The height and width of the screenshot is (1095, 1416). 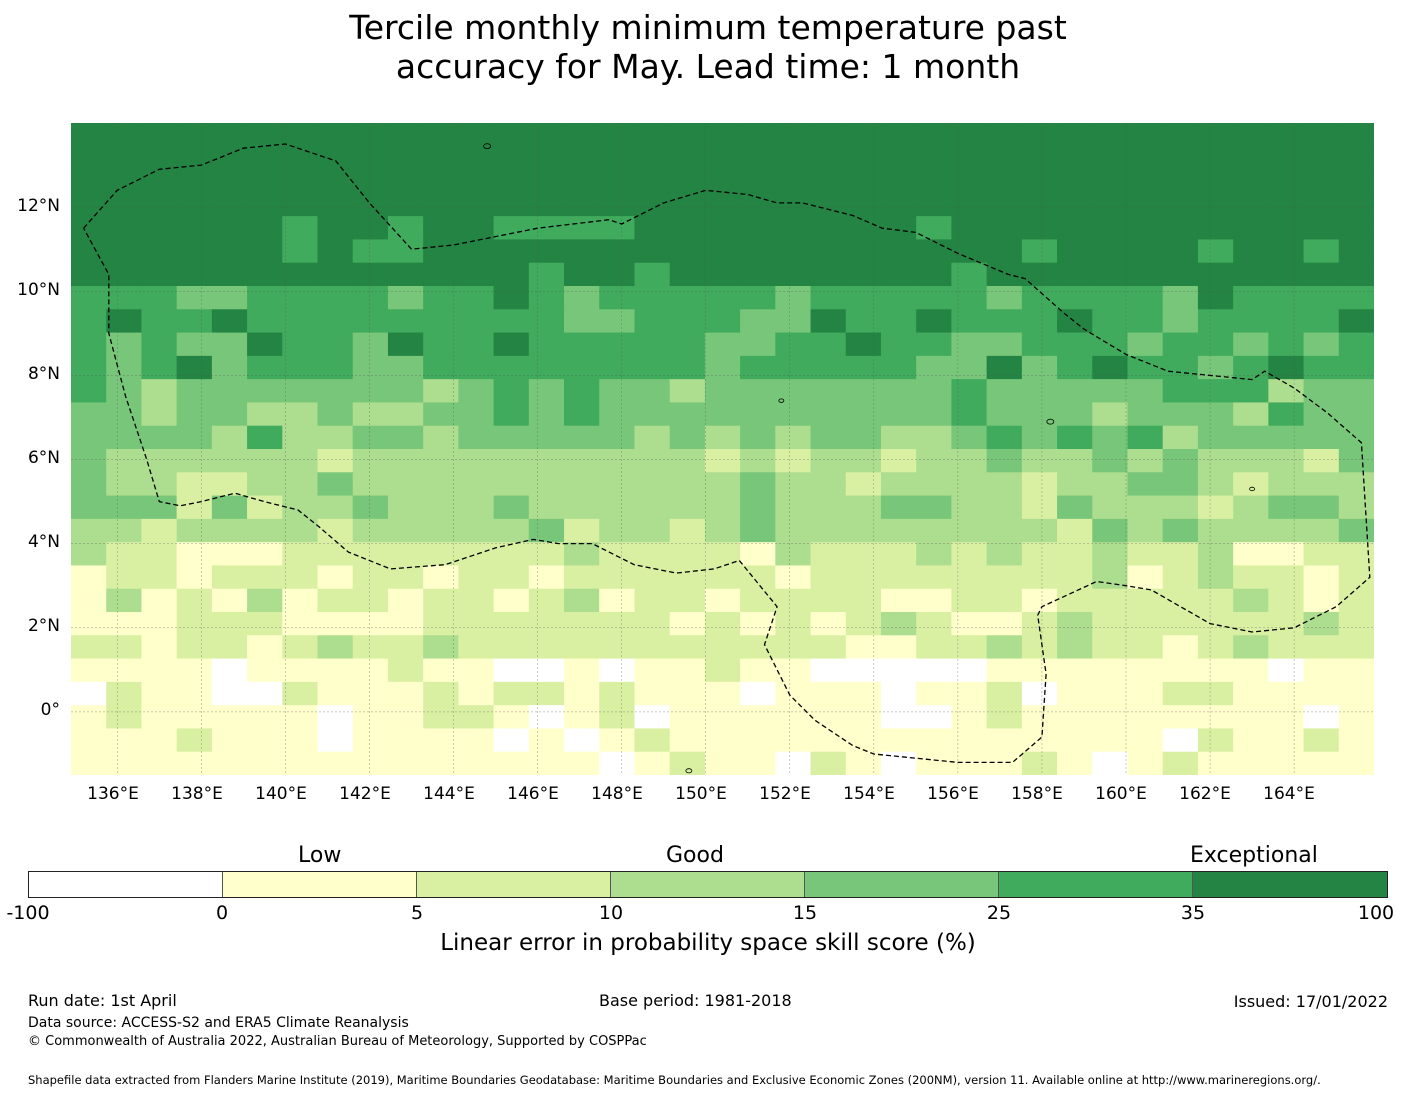 I want to click on lon-label: 138°E, so click(x=197, y=794).